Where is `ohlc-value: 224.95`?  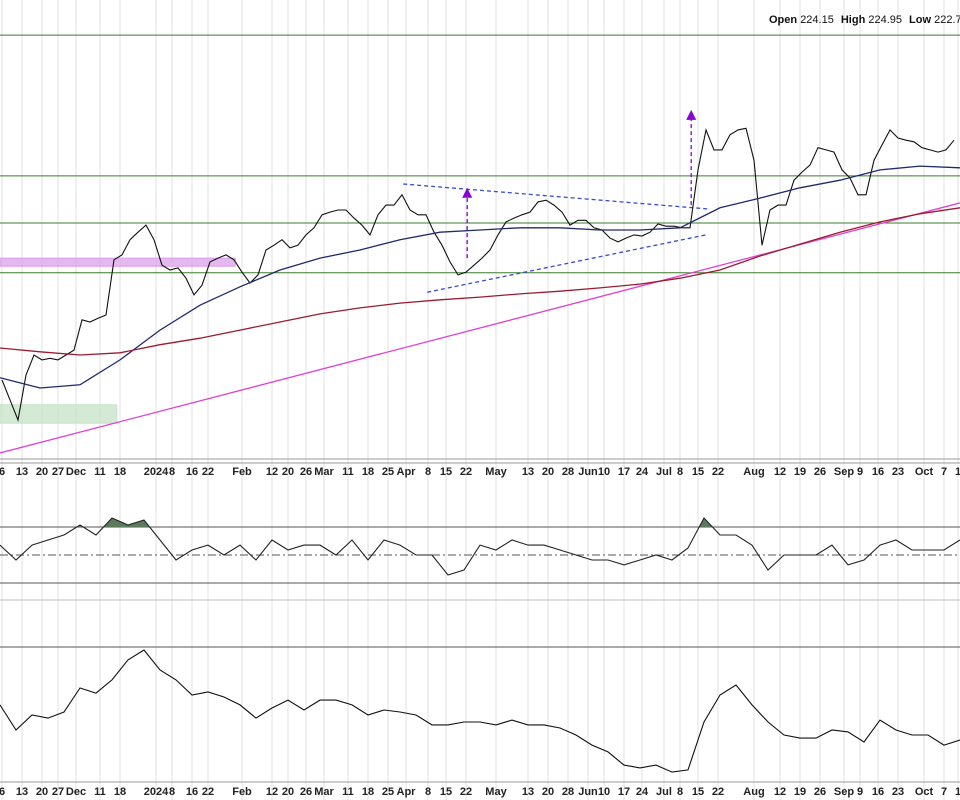
ohlc-value: 224.95 is located at coordinates (885, 20).